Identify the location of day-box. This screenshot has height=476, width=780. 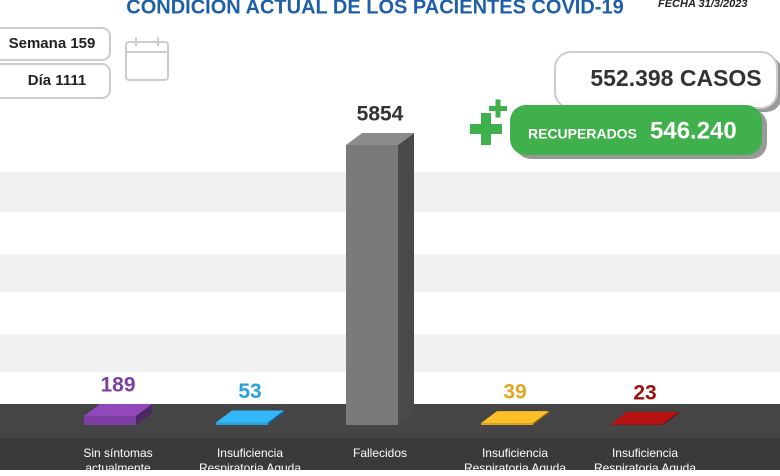
(55, 81).